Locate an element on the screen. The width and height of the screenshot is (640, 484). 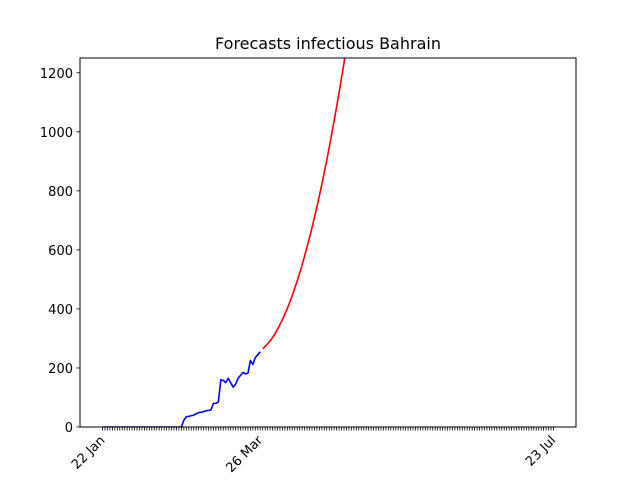
y-tick-label: 0 is located at coordinates (69, 428).